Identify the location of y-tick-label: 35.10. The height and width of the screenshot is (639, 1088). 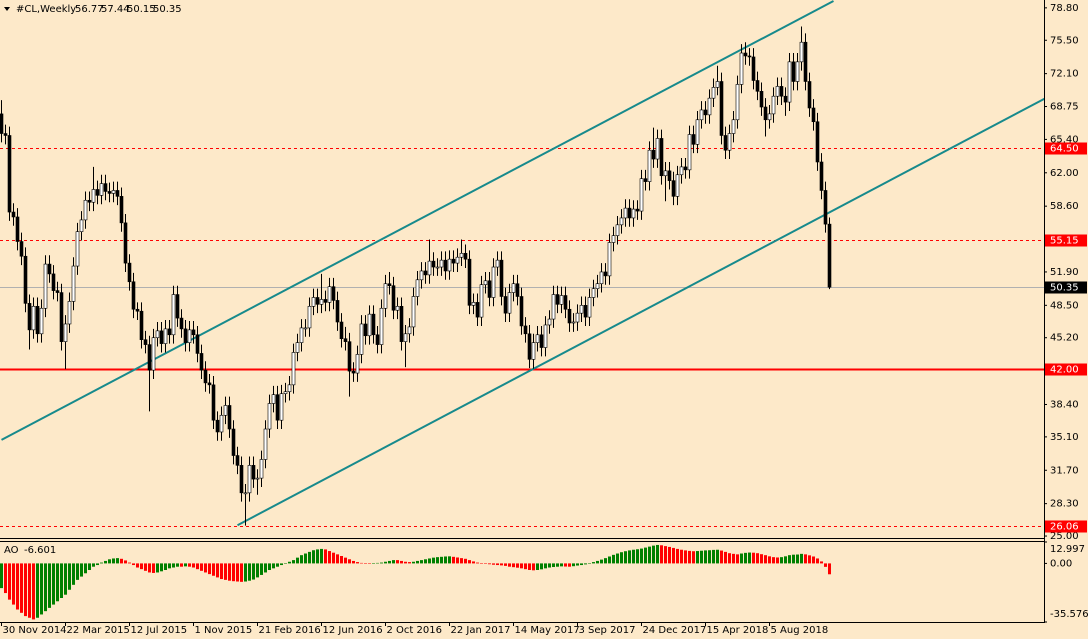
(1064, 437).